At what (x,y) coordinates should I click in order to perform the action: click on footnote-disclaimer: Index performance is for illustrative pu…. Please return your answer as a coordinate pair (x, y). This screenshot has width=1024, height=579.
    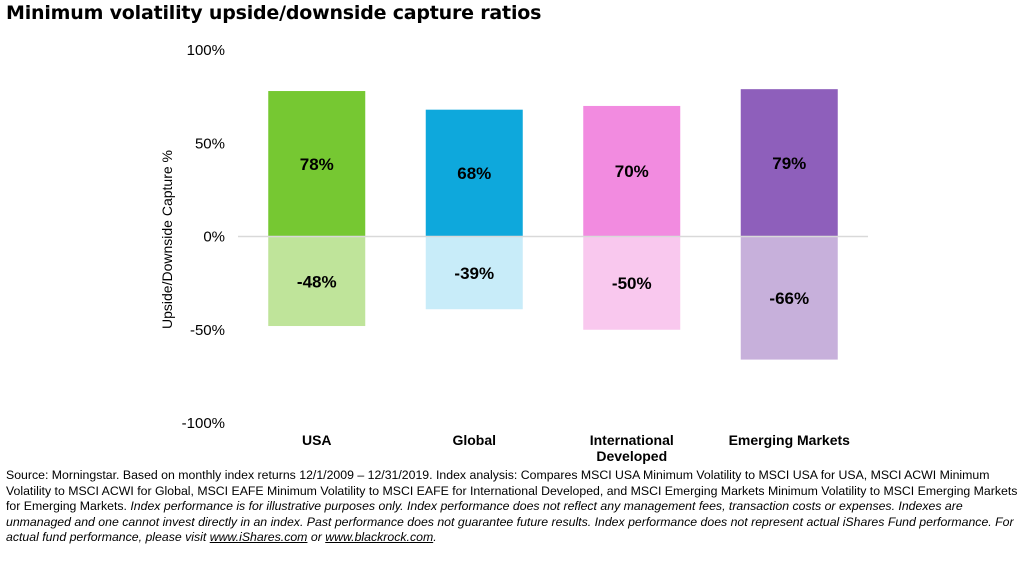
    Looking at the image, I should click on (510, 521).